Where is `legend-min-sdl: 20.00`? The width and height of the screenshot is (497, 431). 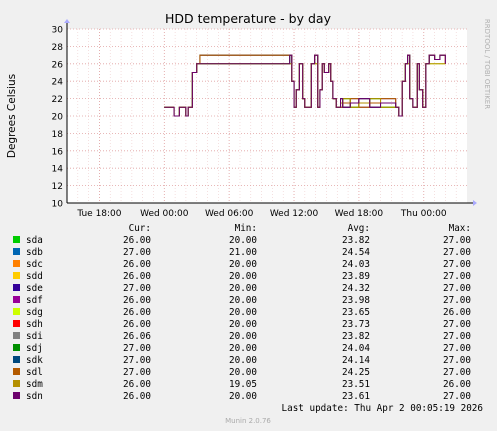 legend-min-sdl: 20.00 is located at coordinates (243, 372).